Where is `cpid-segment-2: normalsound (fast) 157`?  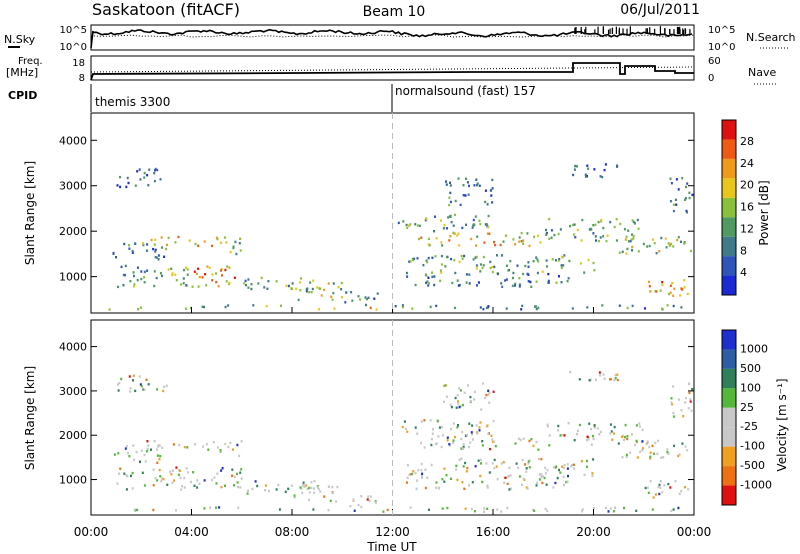
cpid-segment-2: normalsound (fast) 157 is located at coordinates (465, 91).